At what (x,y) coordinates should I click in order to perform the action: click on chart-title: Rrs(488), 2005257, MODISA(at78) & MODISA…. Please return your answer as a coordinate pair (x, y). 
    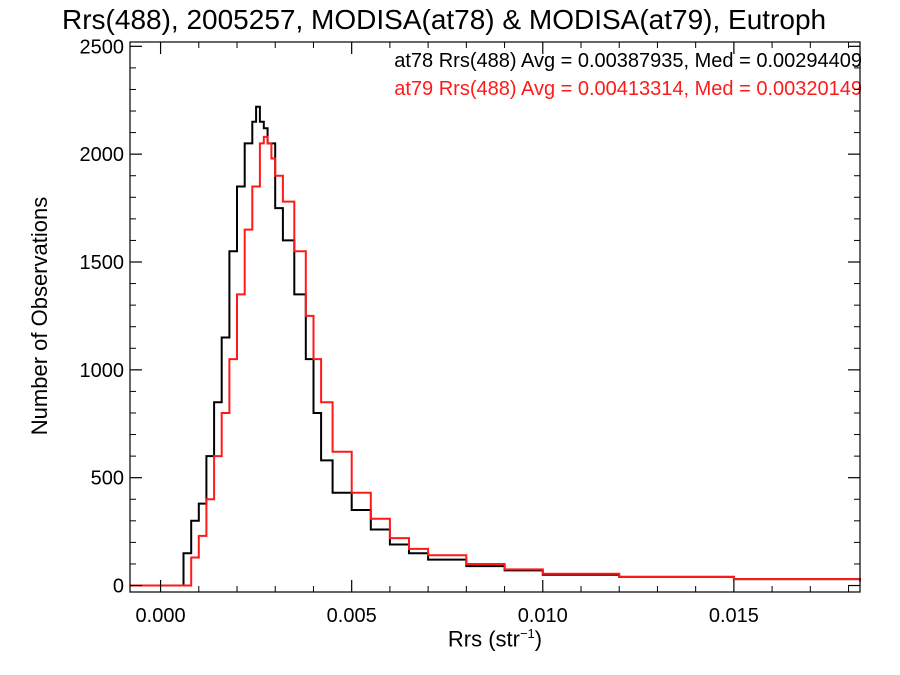
    Looking at the image, I should click on (444, 19).